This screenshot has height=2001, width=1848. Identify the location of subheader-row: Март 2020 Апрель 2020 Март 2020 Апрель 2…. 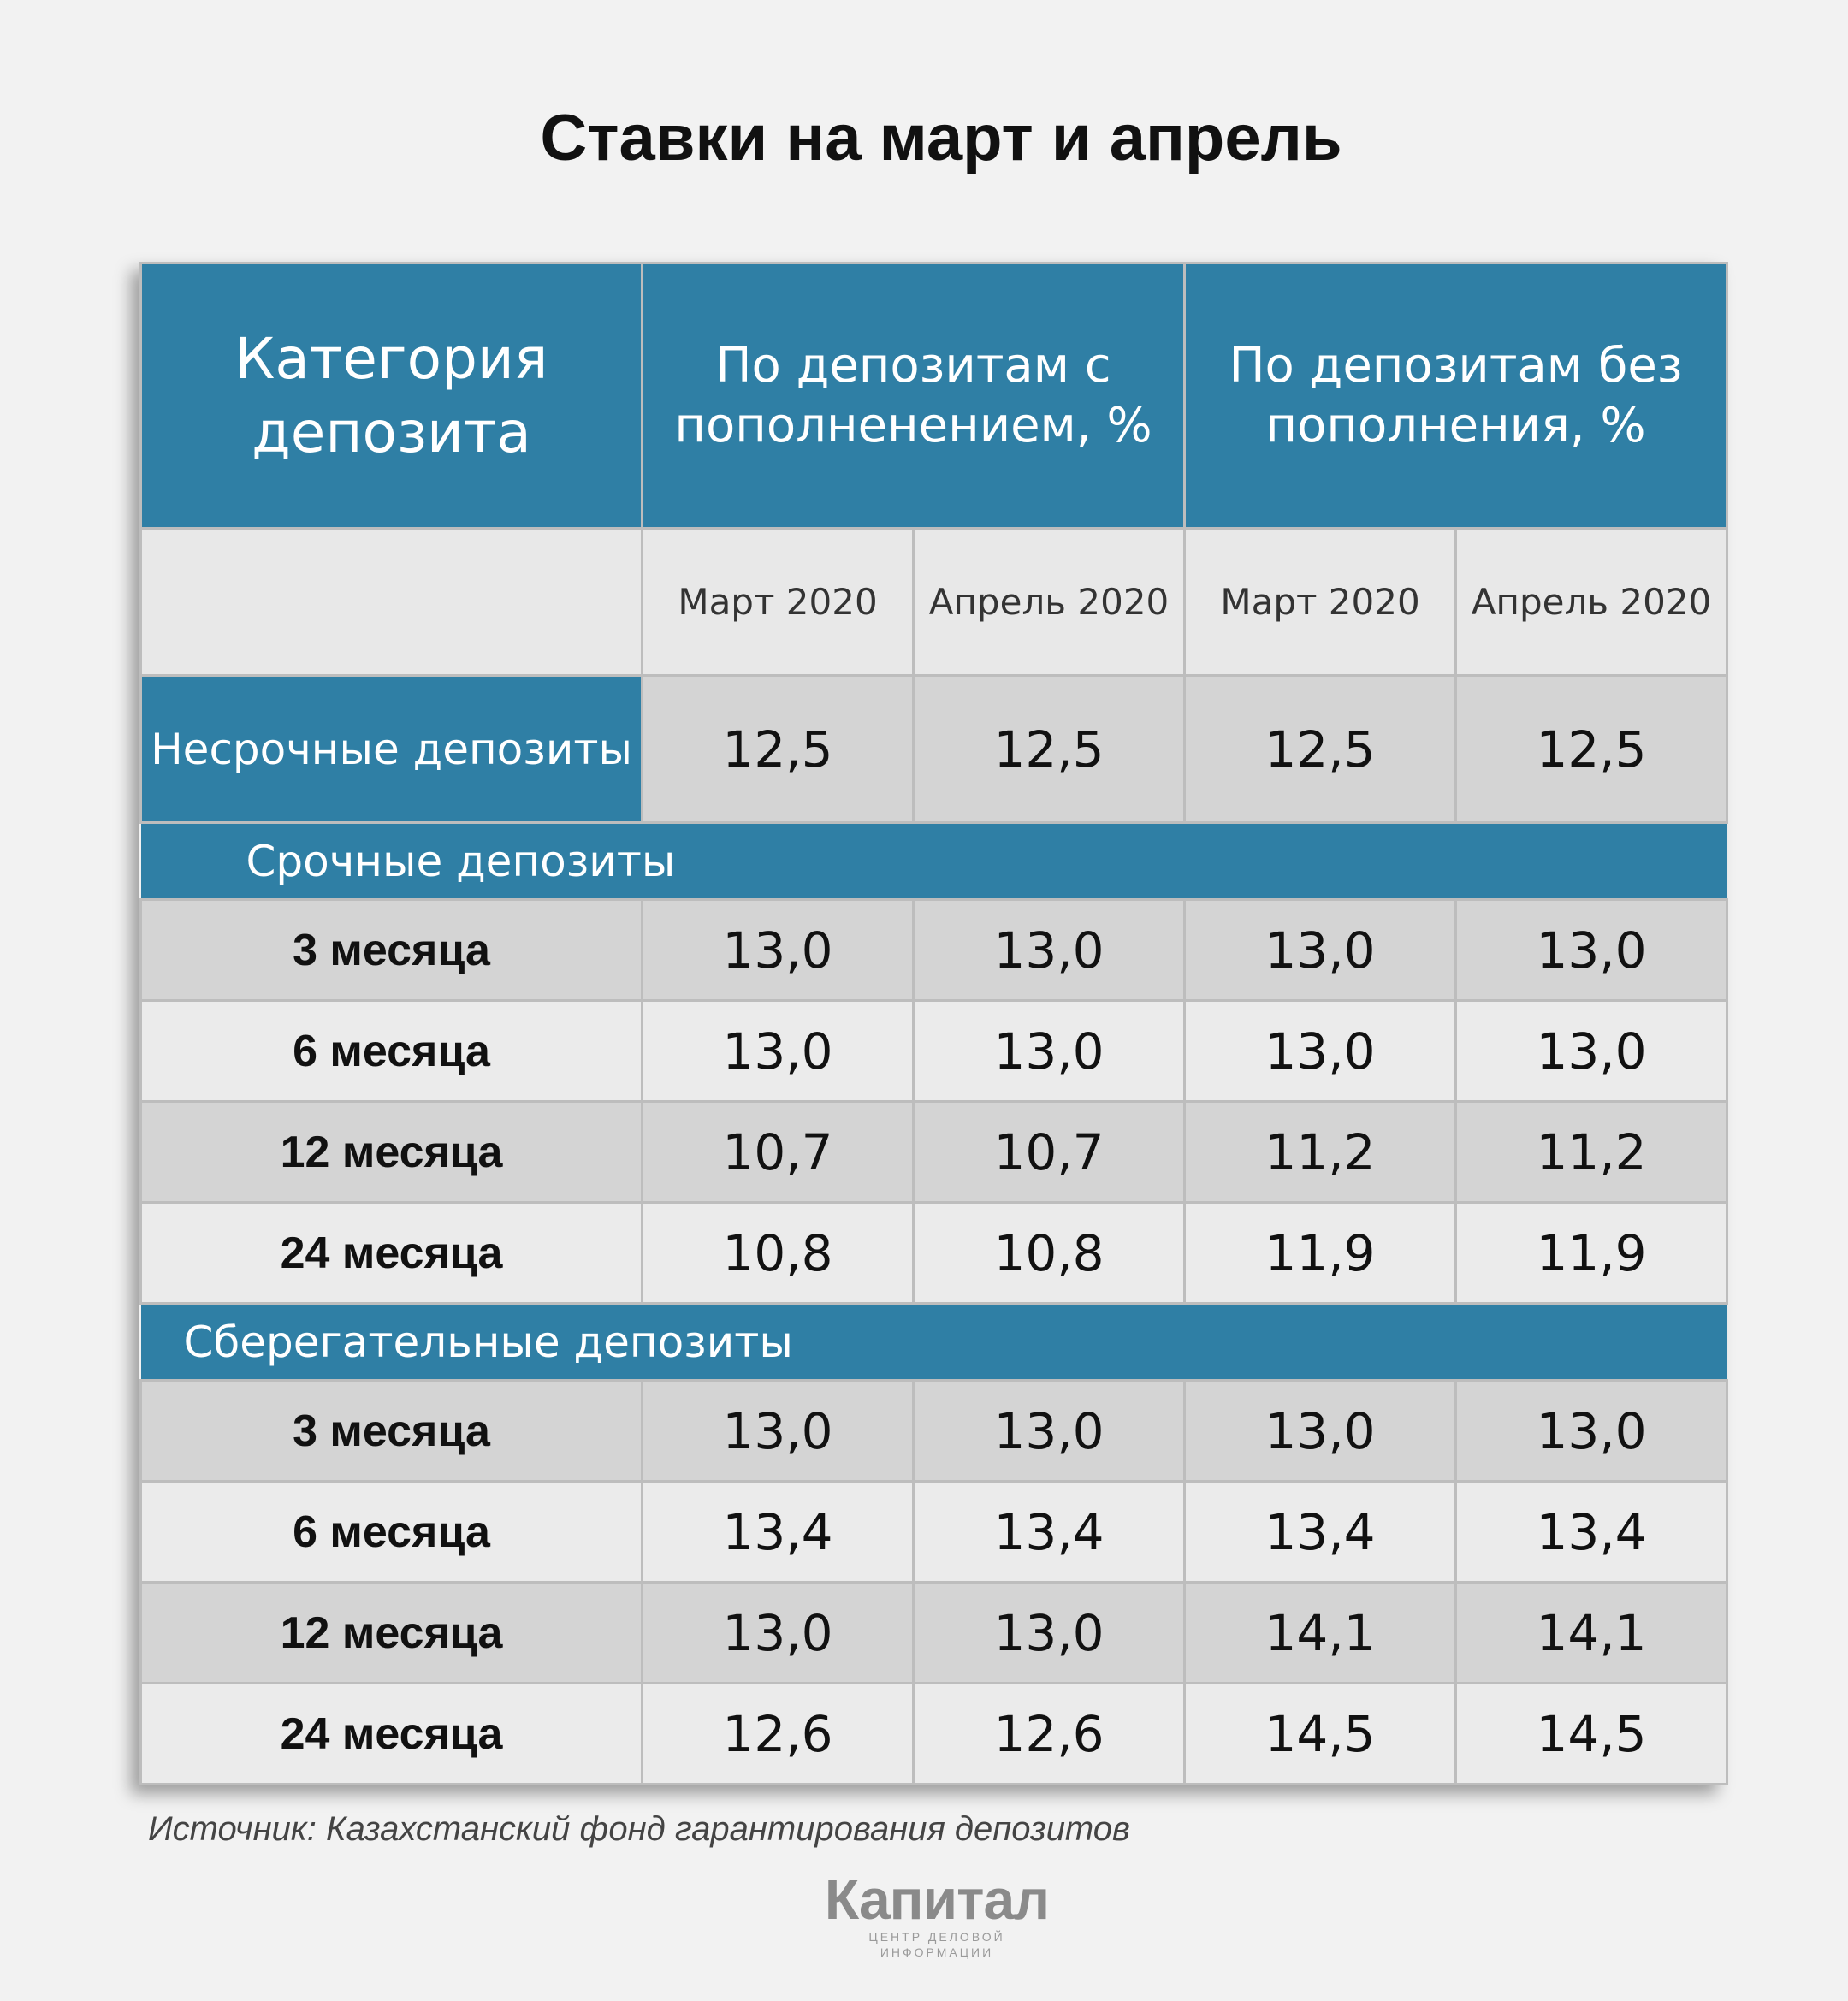
(934, 602).